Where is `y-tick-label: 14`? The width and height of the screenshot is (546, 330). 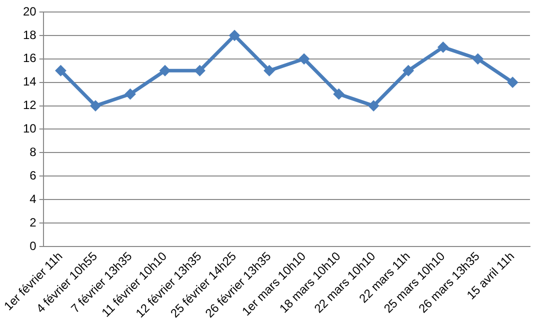
y-tick-label: 14 is located at coordinates (29, 81).